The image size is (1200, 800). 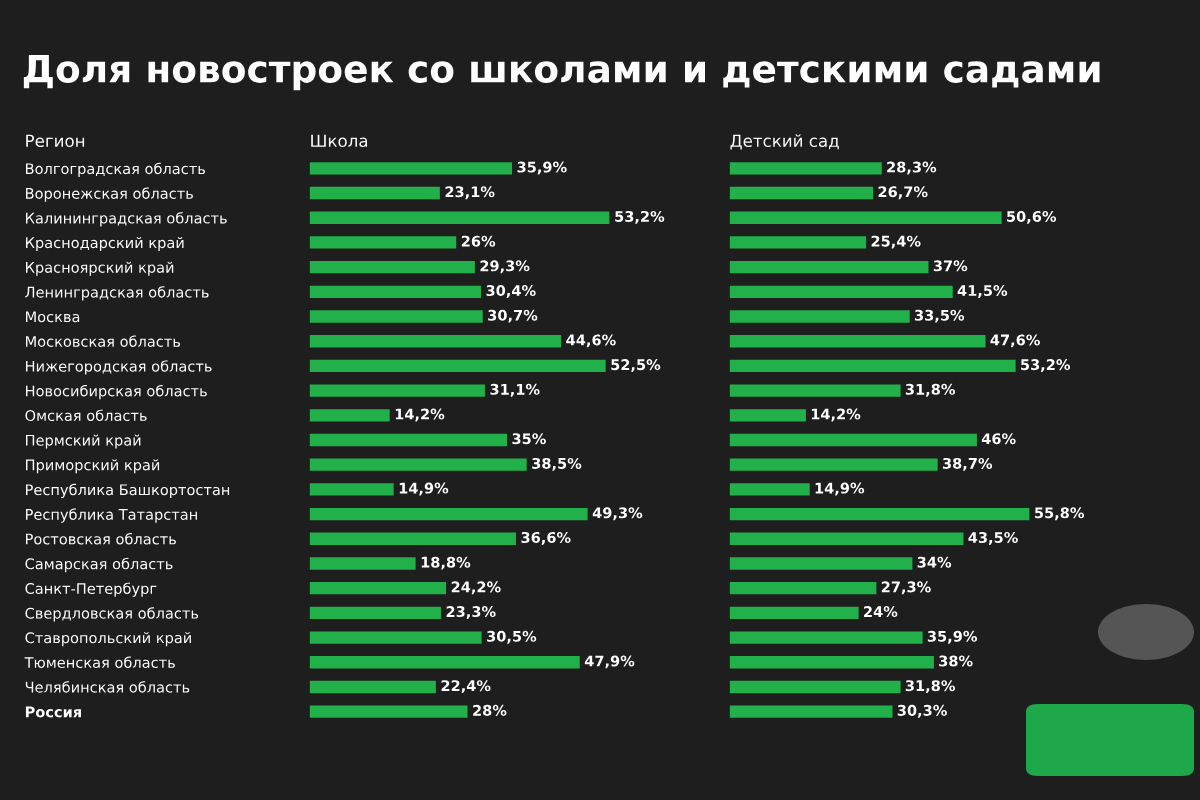 I want to click on data-label: 34%, so click(x=934, y=562).